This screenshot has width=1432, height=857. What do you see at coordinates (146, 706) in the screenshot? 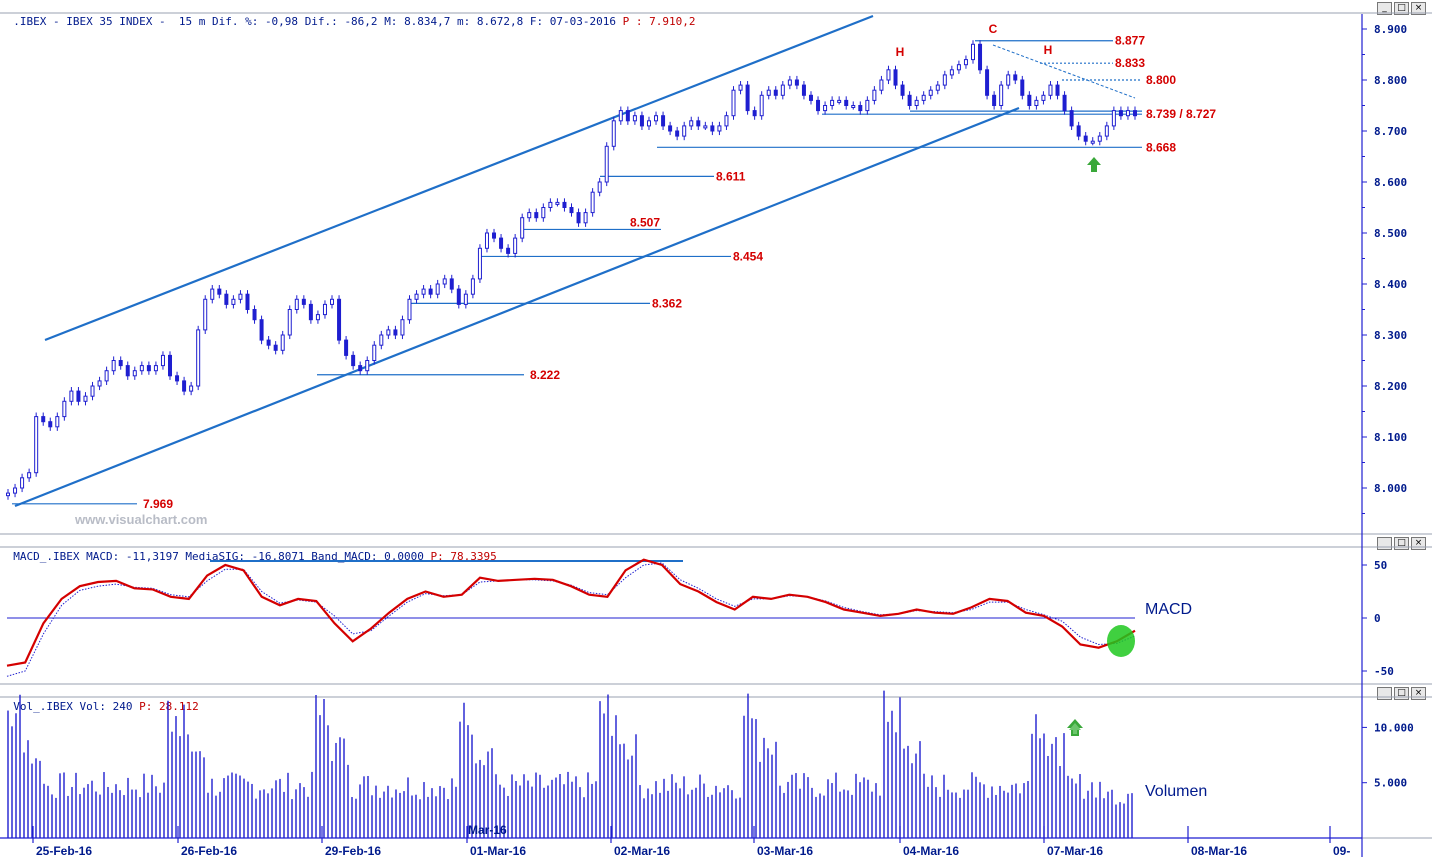
I see `volume-p-label: P:` at bounding box center [146, 706].